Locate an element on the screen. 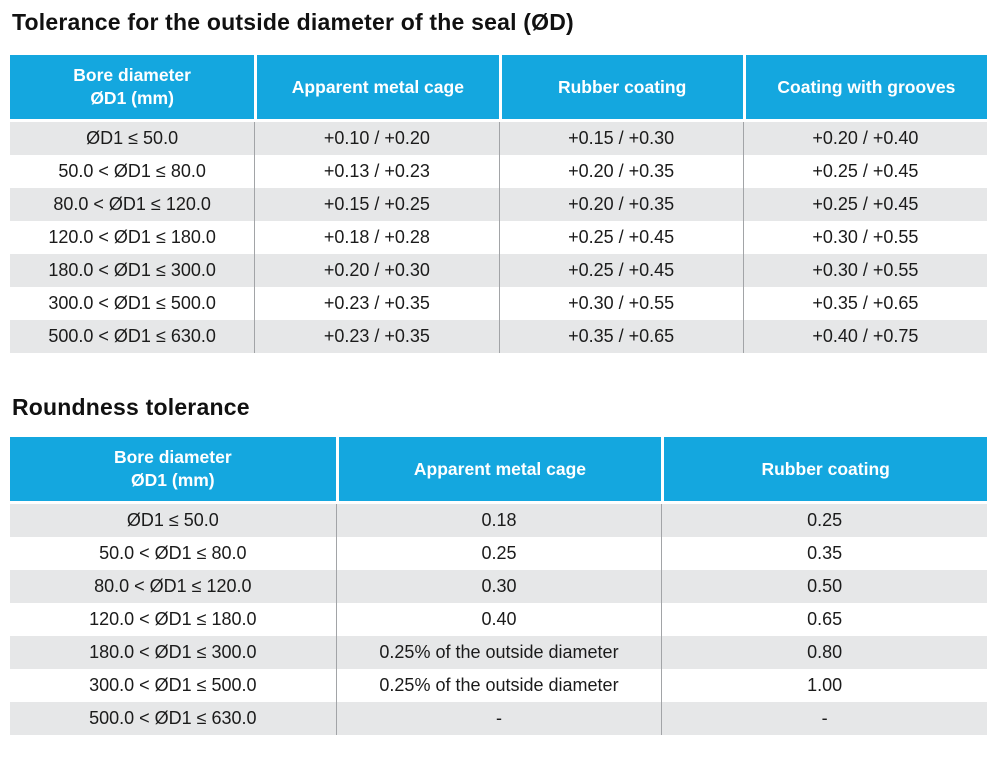 The width and height of the screenshot is (997, 768). table-cell: 0.40 is located at coordinates (498, 619).